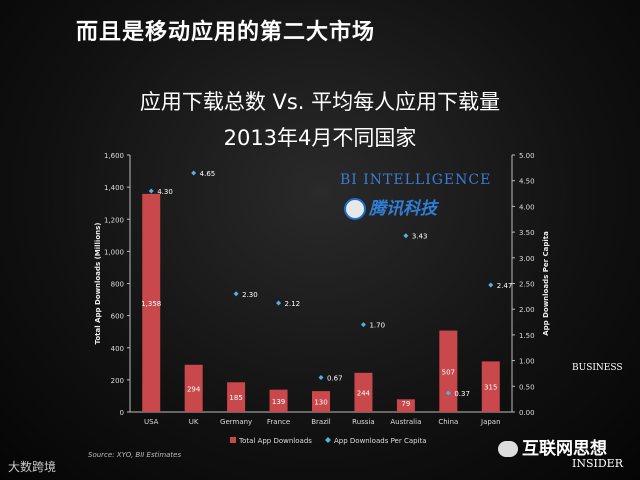 The height and width of the screenshot is (480, 640). Describe the element at coordinates (405, 422) in the screenshot. I see `x-tick-label: Australia` at that location.